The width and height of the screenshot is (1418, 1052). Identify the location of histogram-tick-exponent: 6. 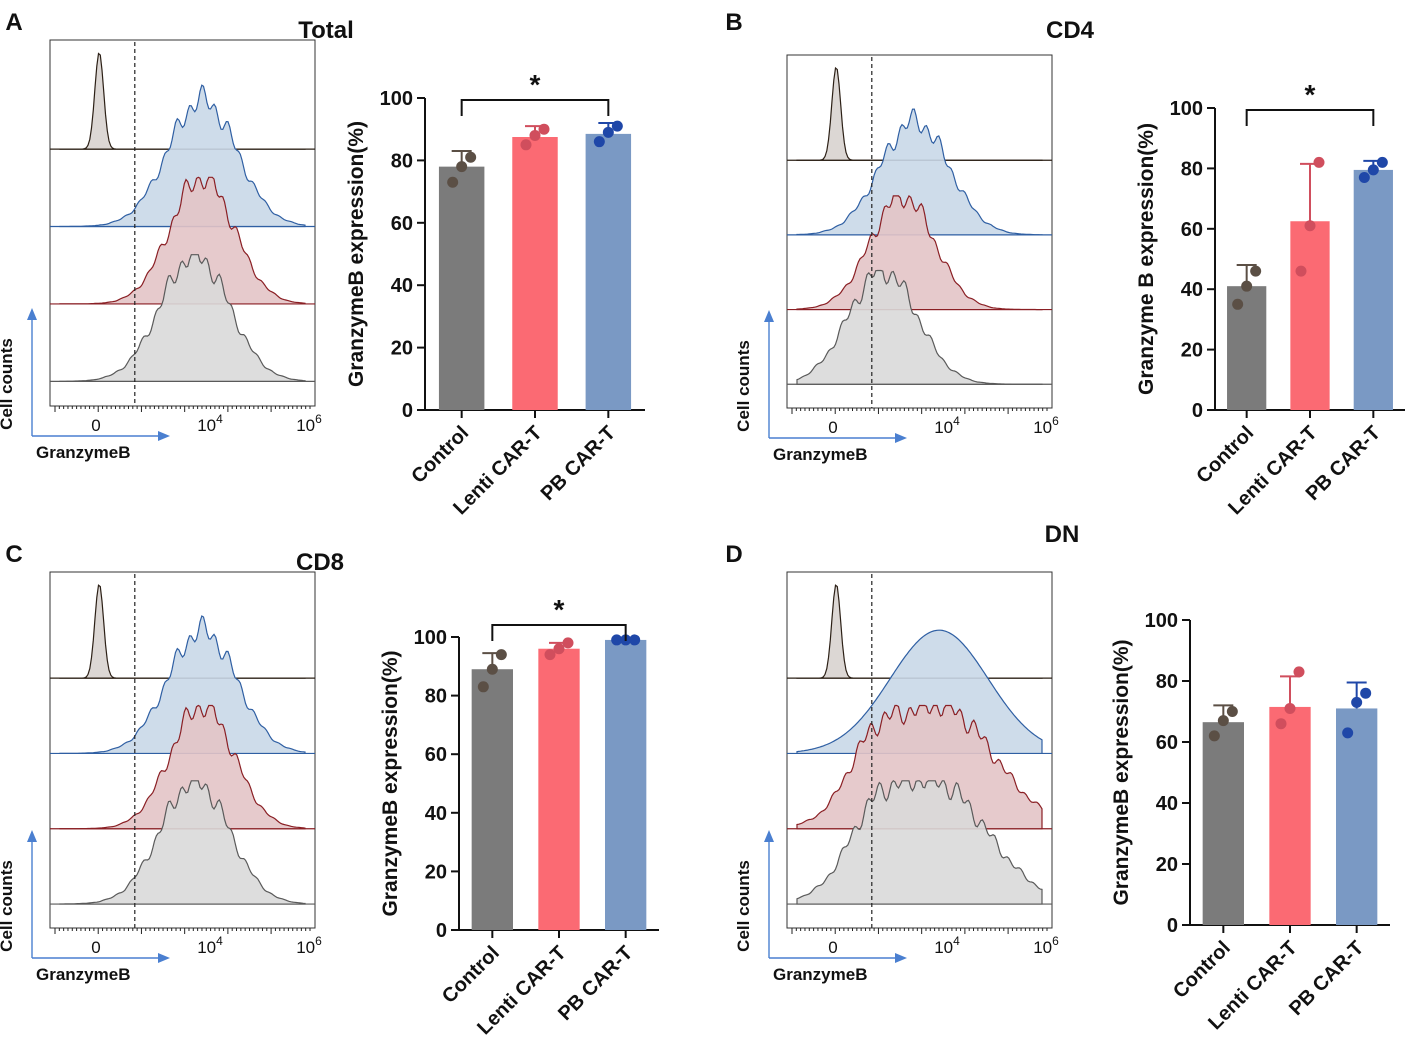
(318, 941).